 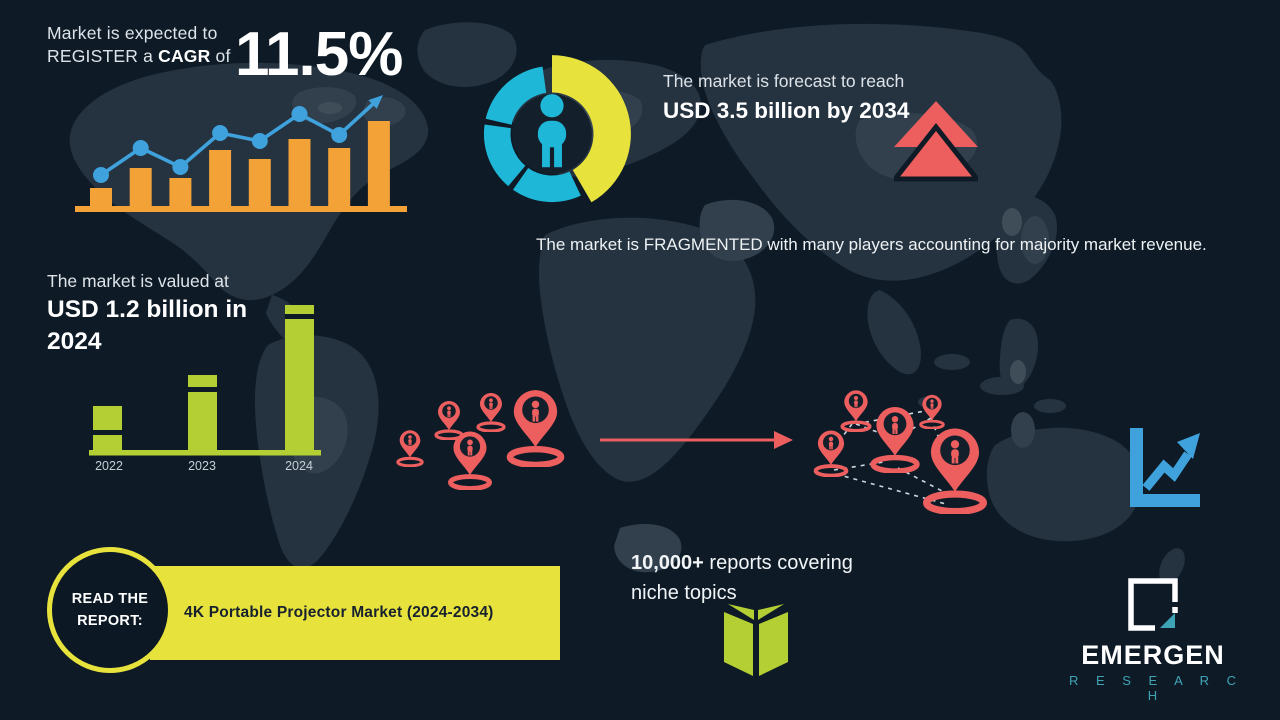 What do you see at coordinates (786, 110) in the screenshot?
I see `forecast-value: USD 3.5 billion by 2034` at bounding box center [786, 110].